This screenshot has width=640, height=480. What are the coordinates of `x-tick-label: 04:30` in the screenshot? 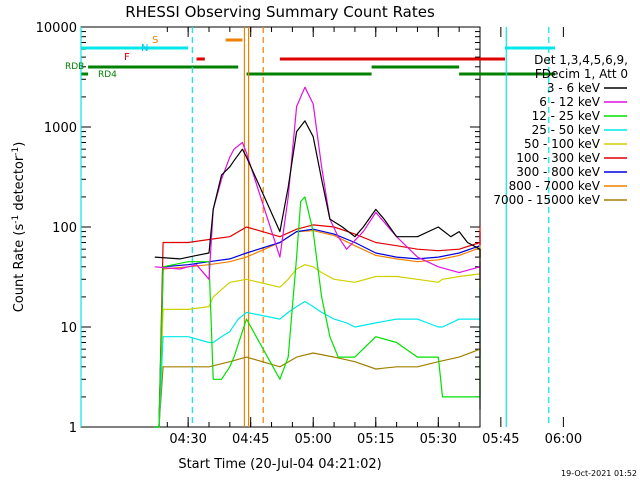 It's located at (187, 439).